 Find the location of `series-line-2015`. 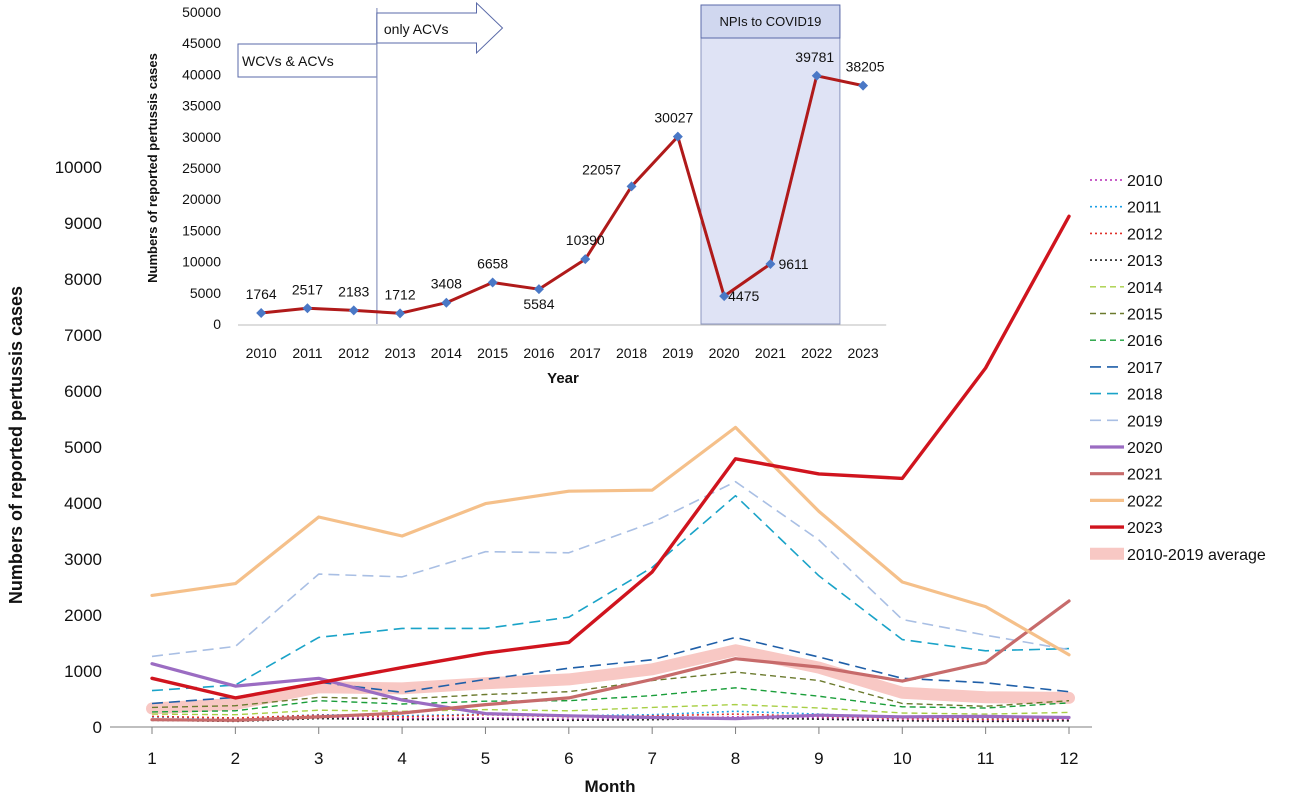

series-line-2015 is located at coordinates (610, 690).